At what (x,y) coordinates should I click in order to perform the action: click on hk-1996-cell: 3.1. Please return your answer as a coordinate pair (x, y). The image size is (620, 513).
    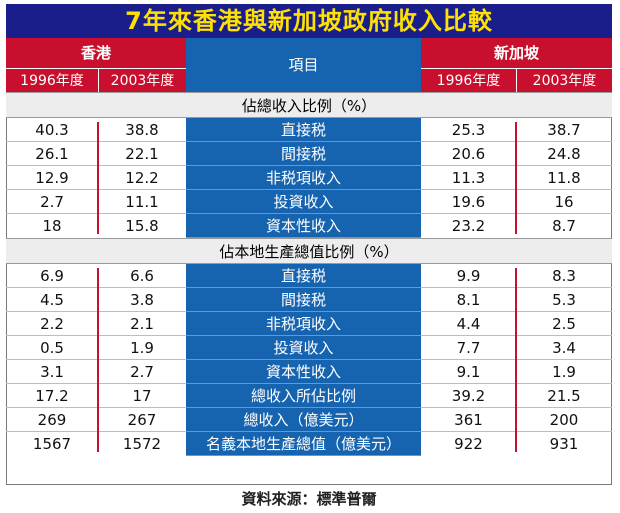
    Looking at the image, I should click on (52, 372).